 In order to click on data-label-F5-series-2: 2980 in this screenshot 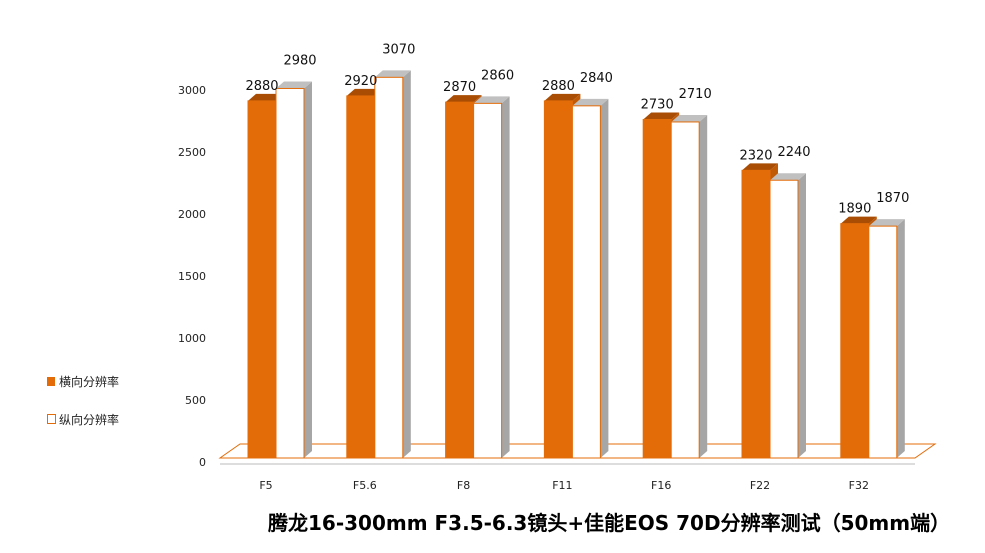, I will do `click(299, 60)`.